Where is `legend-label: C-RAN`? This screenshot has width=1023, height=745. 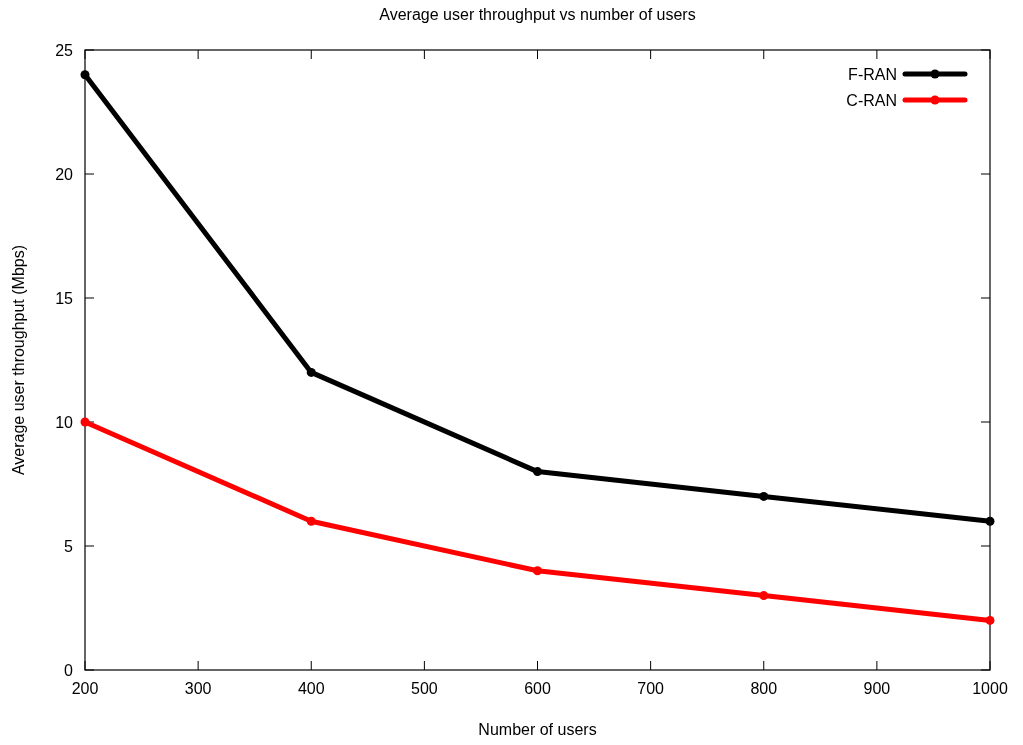 legend-label: C-RAN is located at coordinates (871, 100).